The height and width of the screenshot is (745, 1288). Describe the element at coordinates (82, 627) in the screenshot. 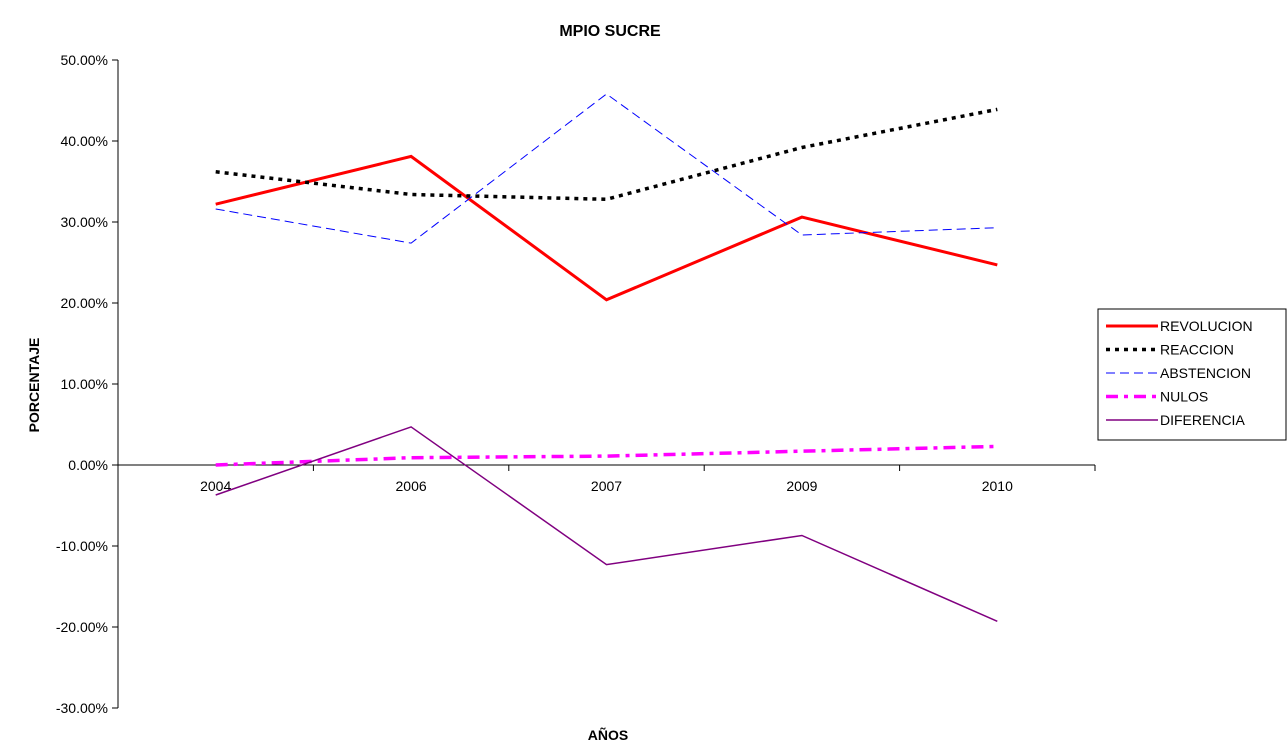

I see `y-tick-label: -20.00%` at that location.